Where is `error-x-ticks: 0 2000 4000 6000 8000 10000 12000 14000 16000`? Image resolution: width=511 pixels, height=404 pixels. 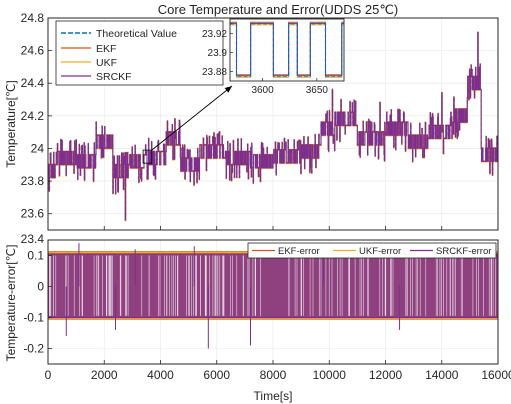 error-x-ticks: 0 2000 4000 6000 8000 10000 12000 14000 16000 is located at coordinates (278, 371).